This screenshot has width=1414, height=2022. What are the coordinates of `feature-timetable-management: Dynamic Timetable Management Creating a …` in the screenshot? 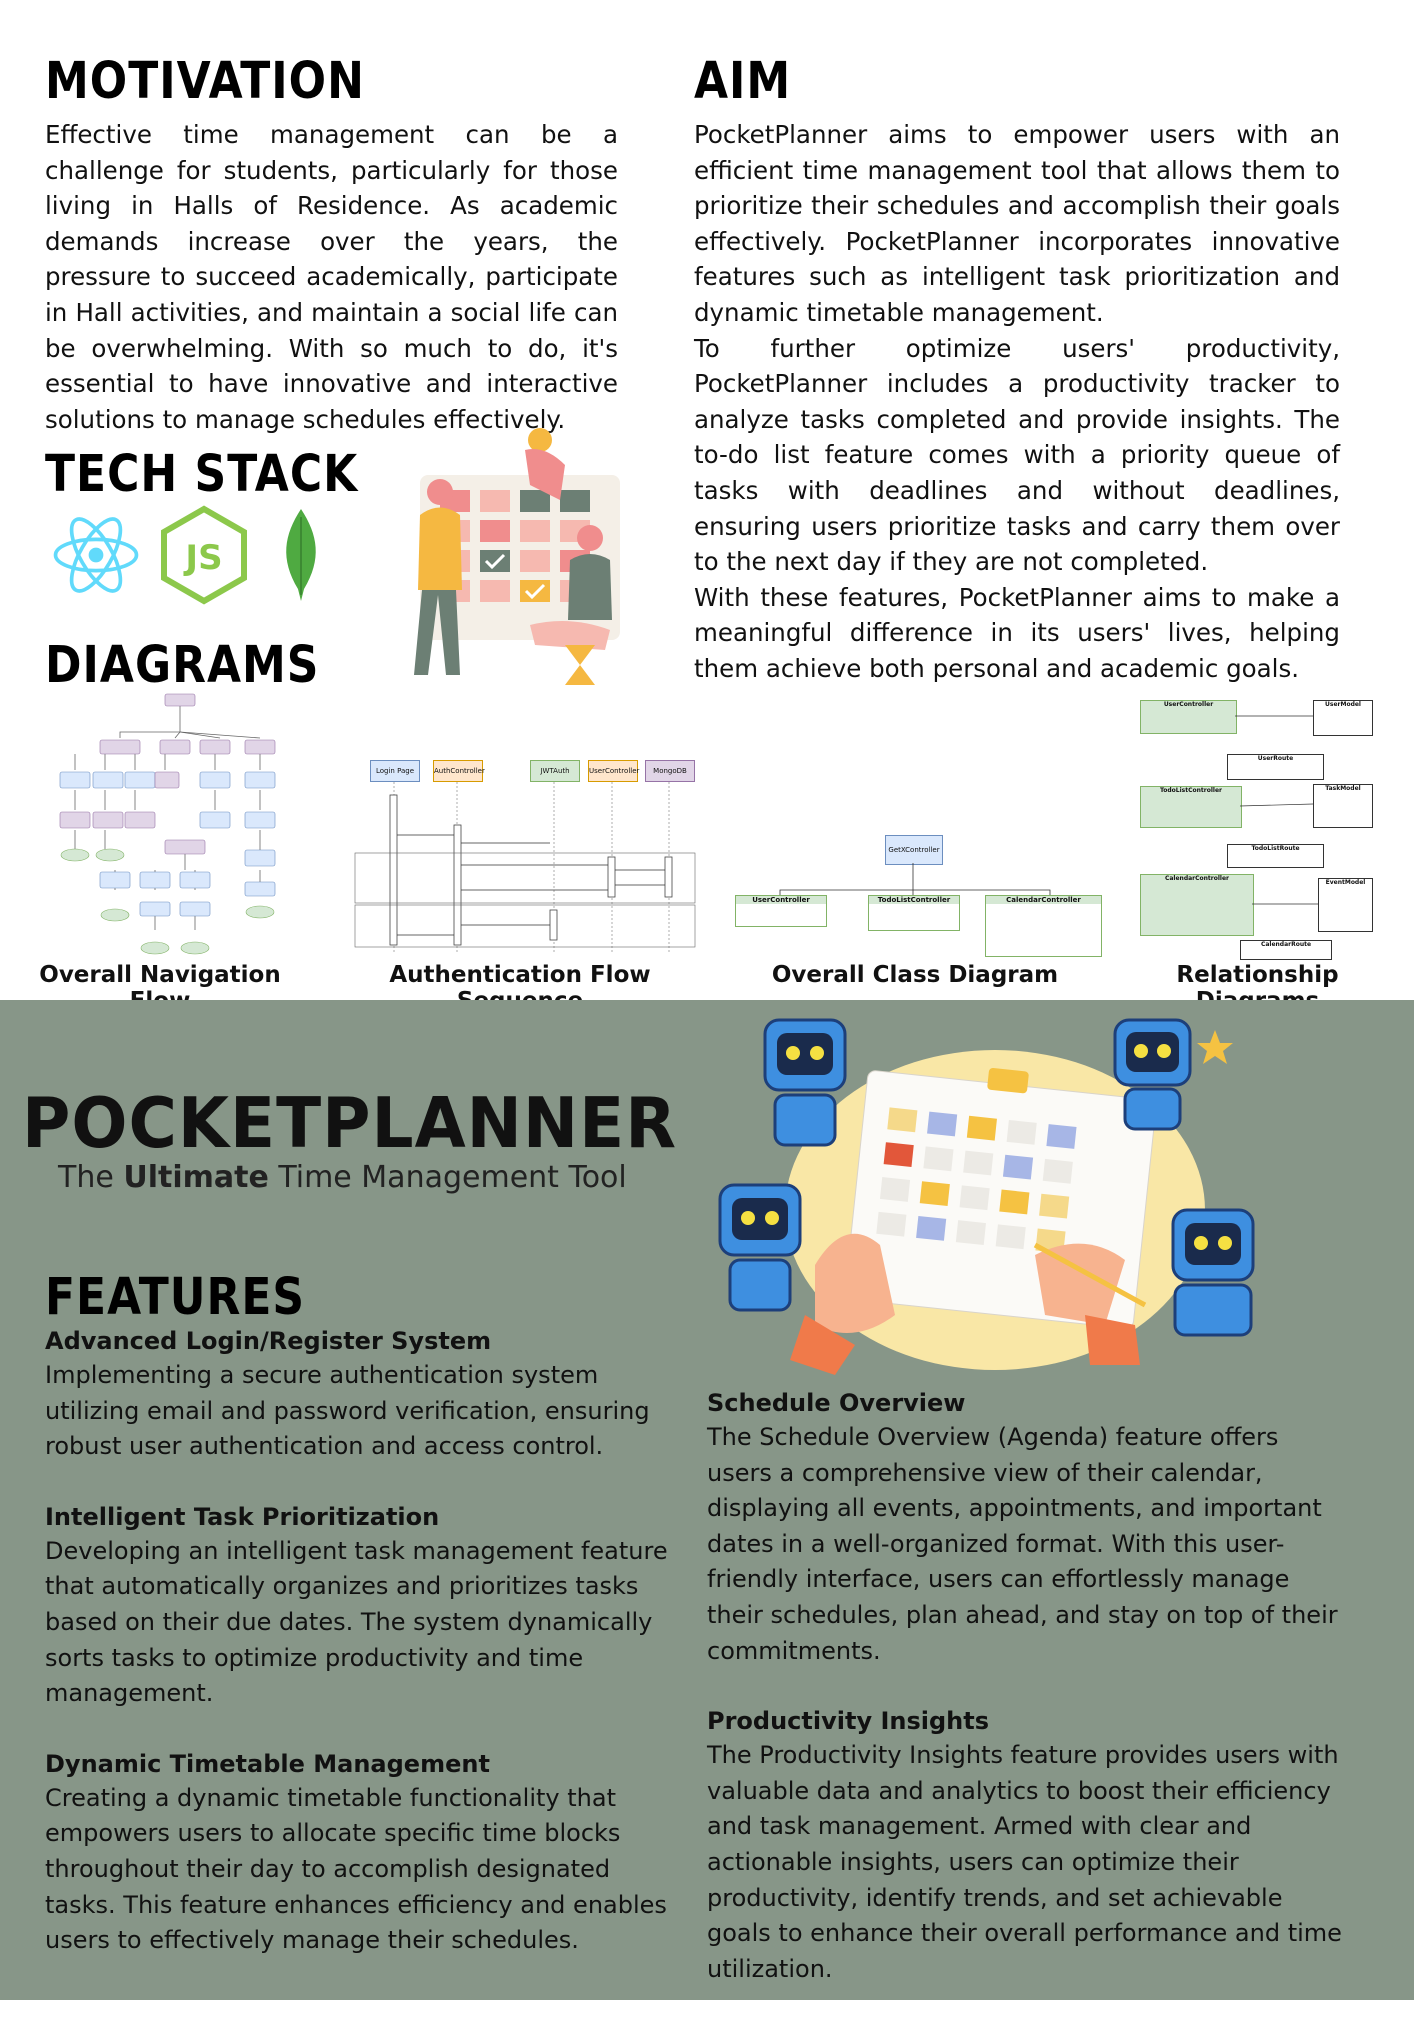 It's located at (361, 1853).